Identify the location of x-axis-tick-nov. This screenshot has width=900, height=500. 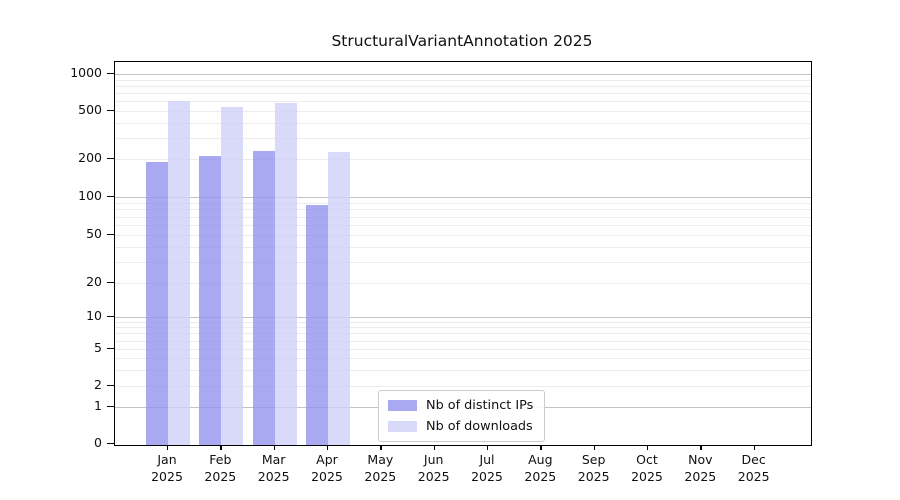
(701, 448).